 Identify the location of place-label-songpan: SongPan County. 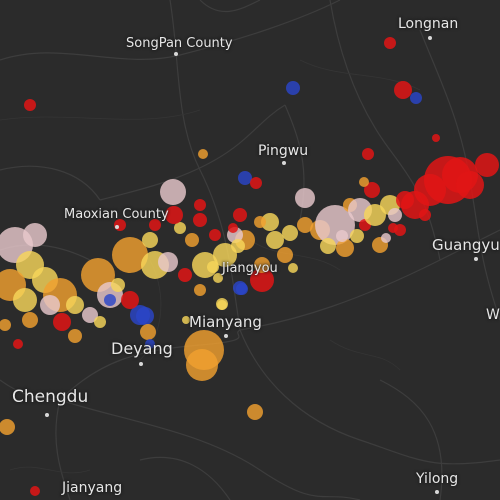
(179, 43).